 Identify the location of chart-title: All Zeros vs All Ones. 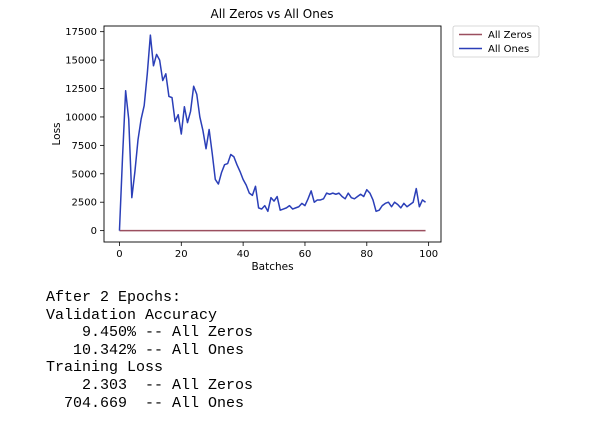
(272, 14).